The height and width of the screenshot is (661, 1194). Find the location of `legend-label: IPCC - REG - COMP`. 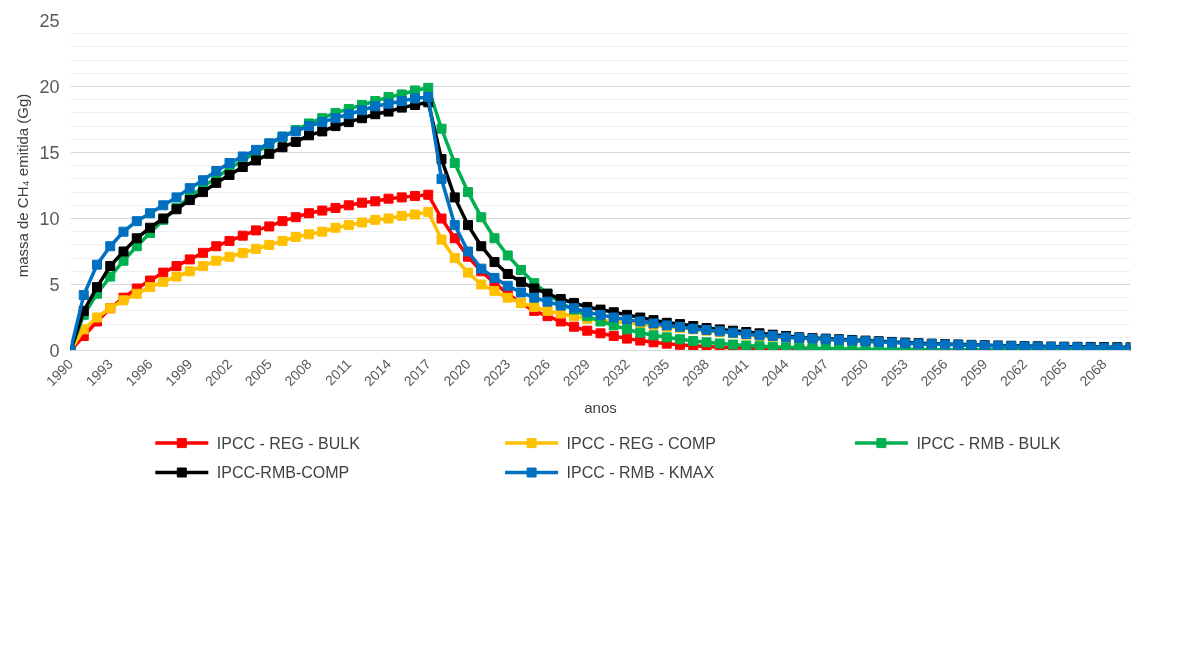

legend-label: IPCC - REG - COMP is located at coordinates (641, 443).